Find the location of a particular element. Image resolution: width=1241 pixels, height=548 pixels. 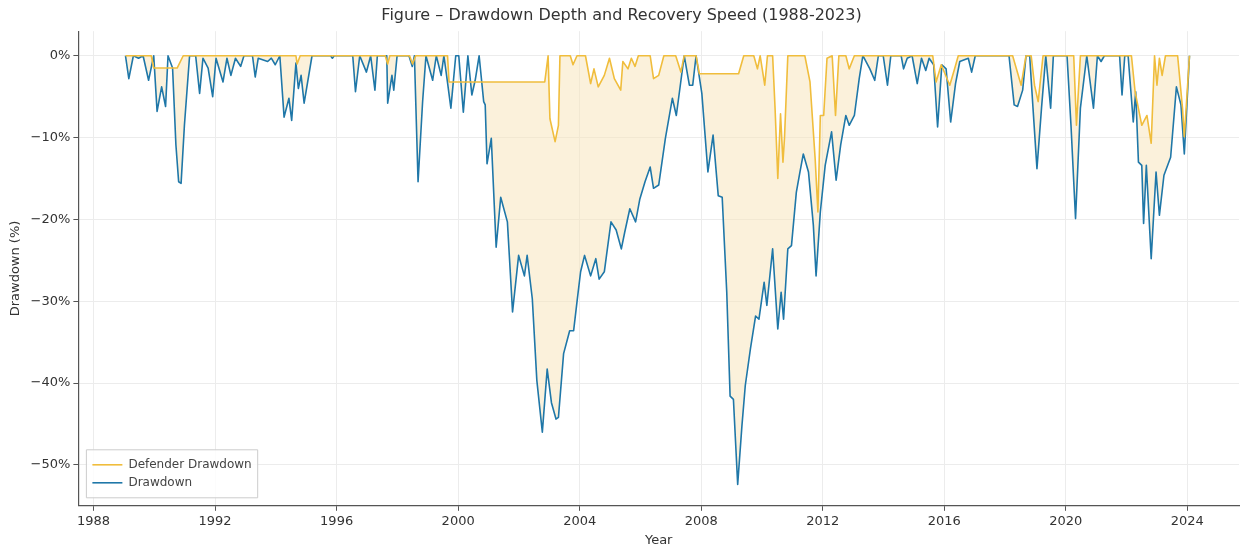

y-tick-label: 0% is located at coordinates (60, 55).